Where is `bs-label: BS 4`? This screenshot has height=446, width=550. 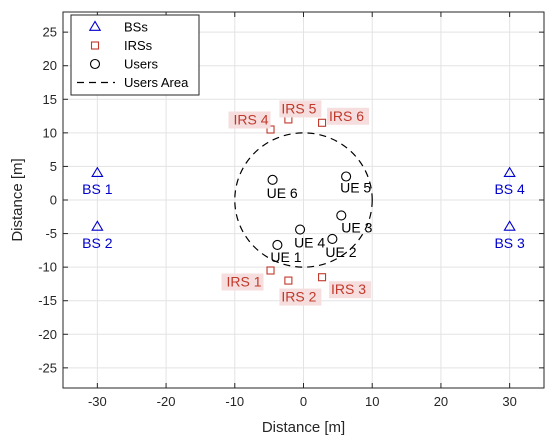
bs-label: BS 4 is located at coordinates (509, 189).